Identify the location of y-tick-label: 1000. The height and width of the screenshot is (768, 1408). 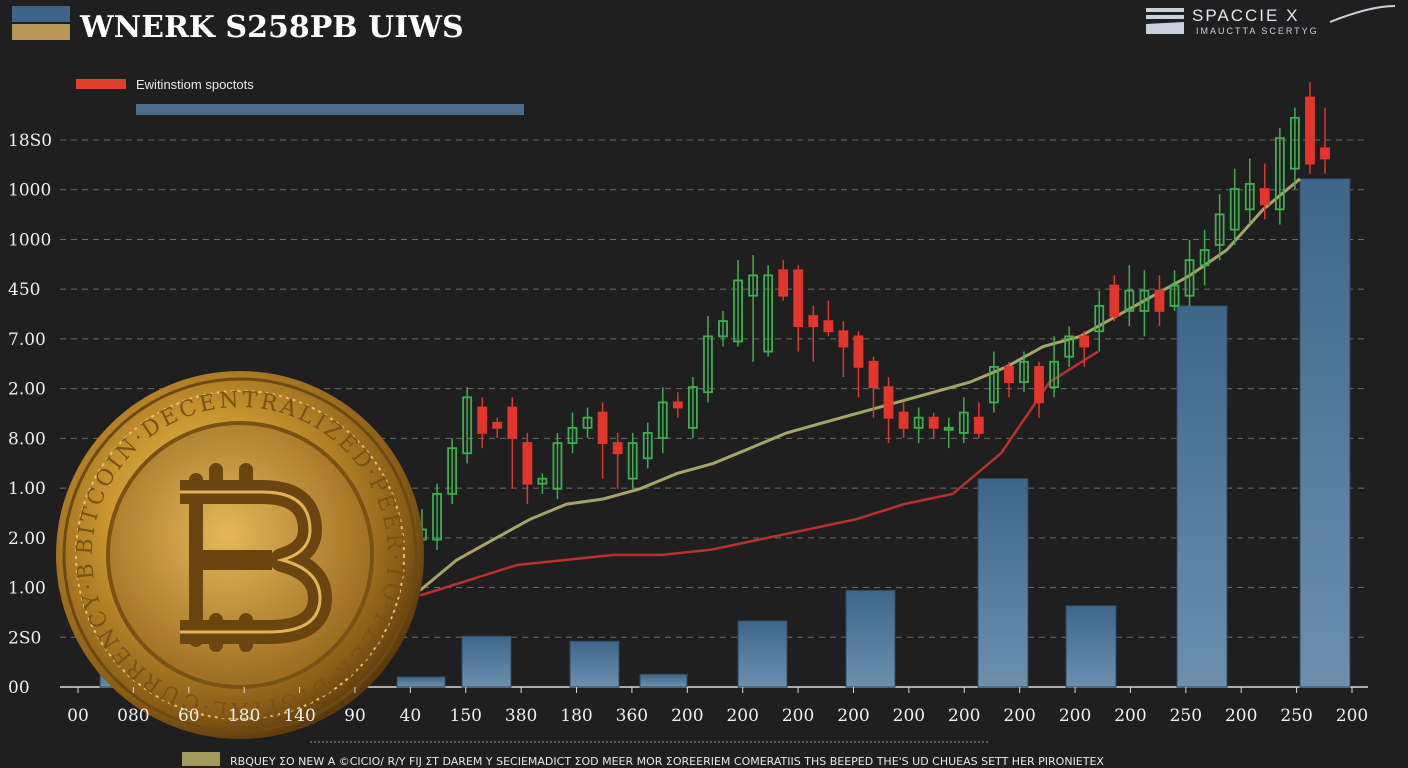
(29, 240).